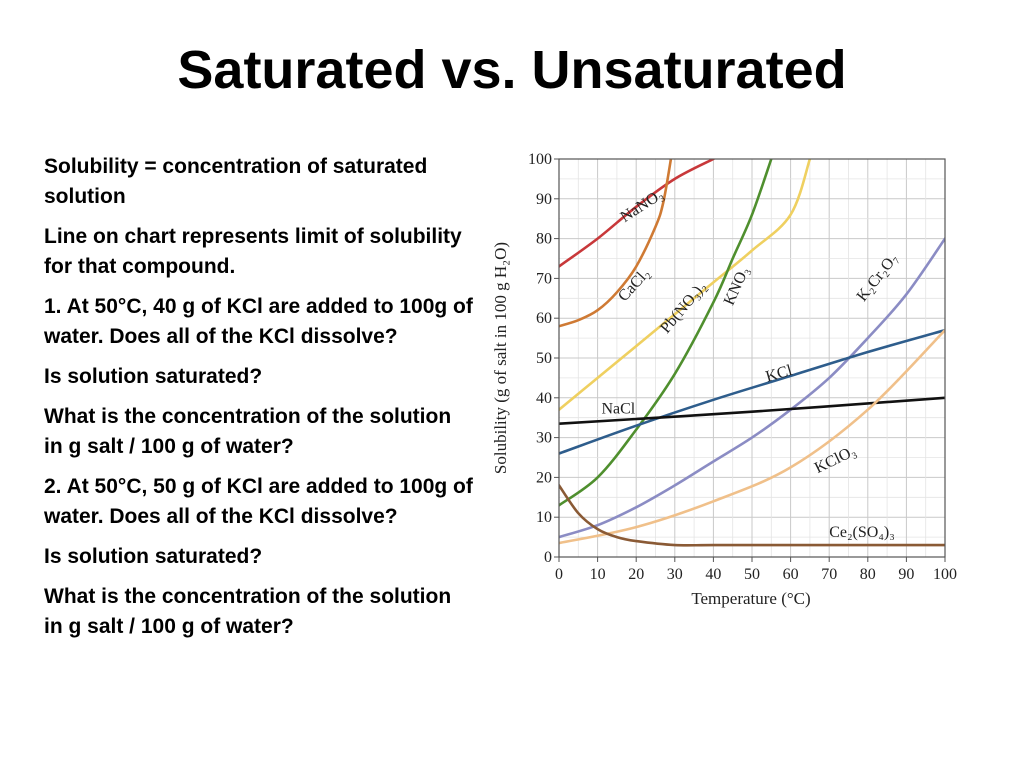 The width and height of the screenshot is (1024, 768). What do you see at coordinates (637, 213) in the screenshot?
I see `series-line-nano3` at bounding box center [637, 213].